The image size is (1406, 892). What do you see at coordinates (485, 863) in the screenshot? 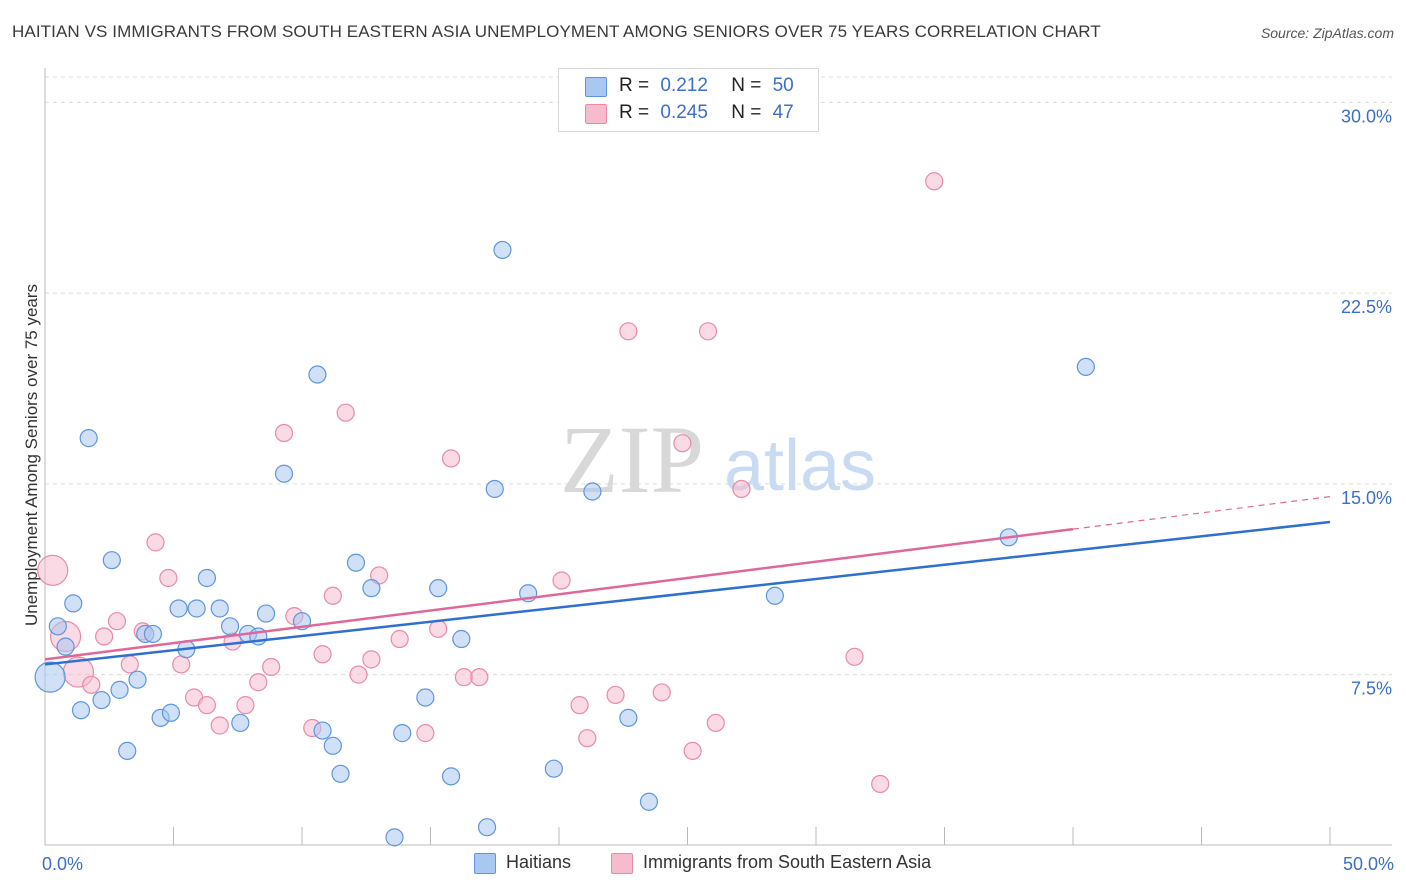
I see `haitians-legend-icon` at bounding box center [485, 863].